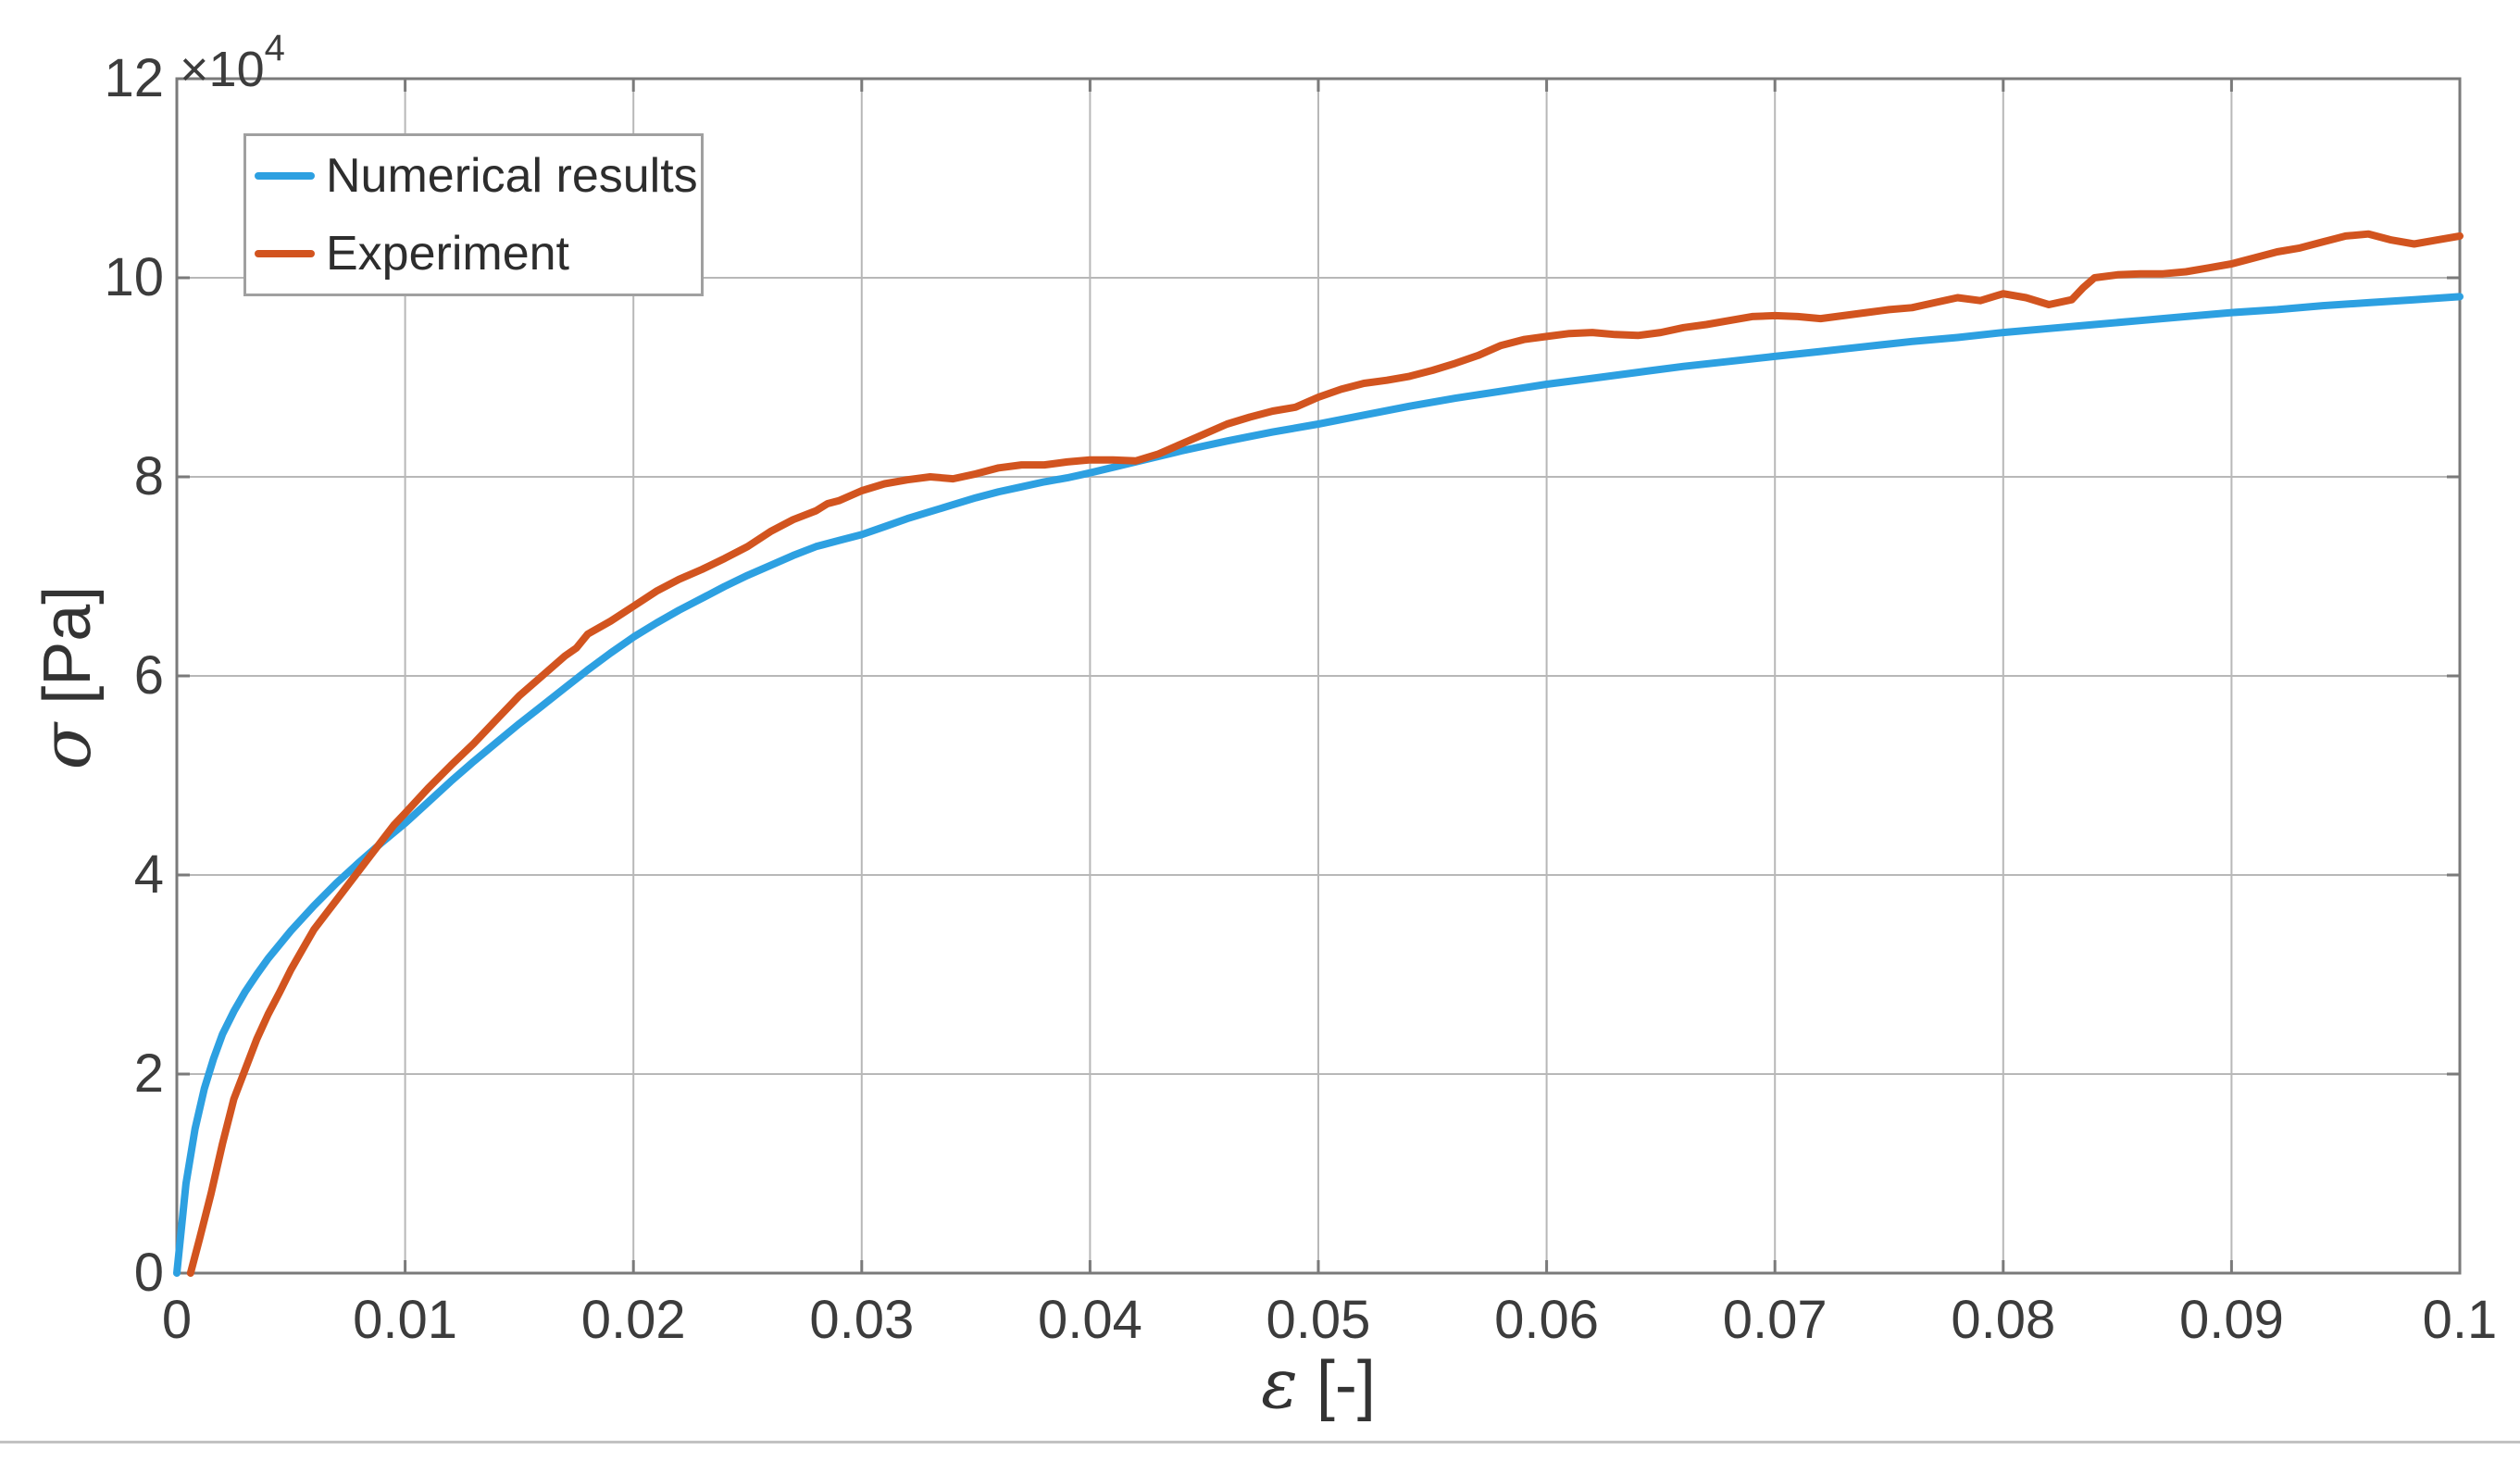  I want to click on exponent-power: 4, so click(274, 49).